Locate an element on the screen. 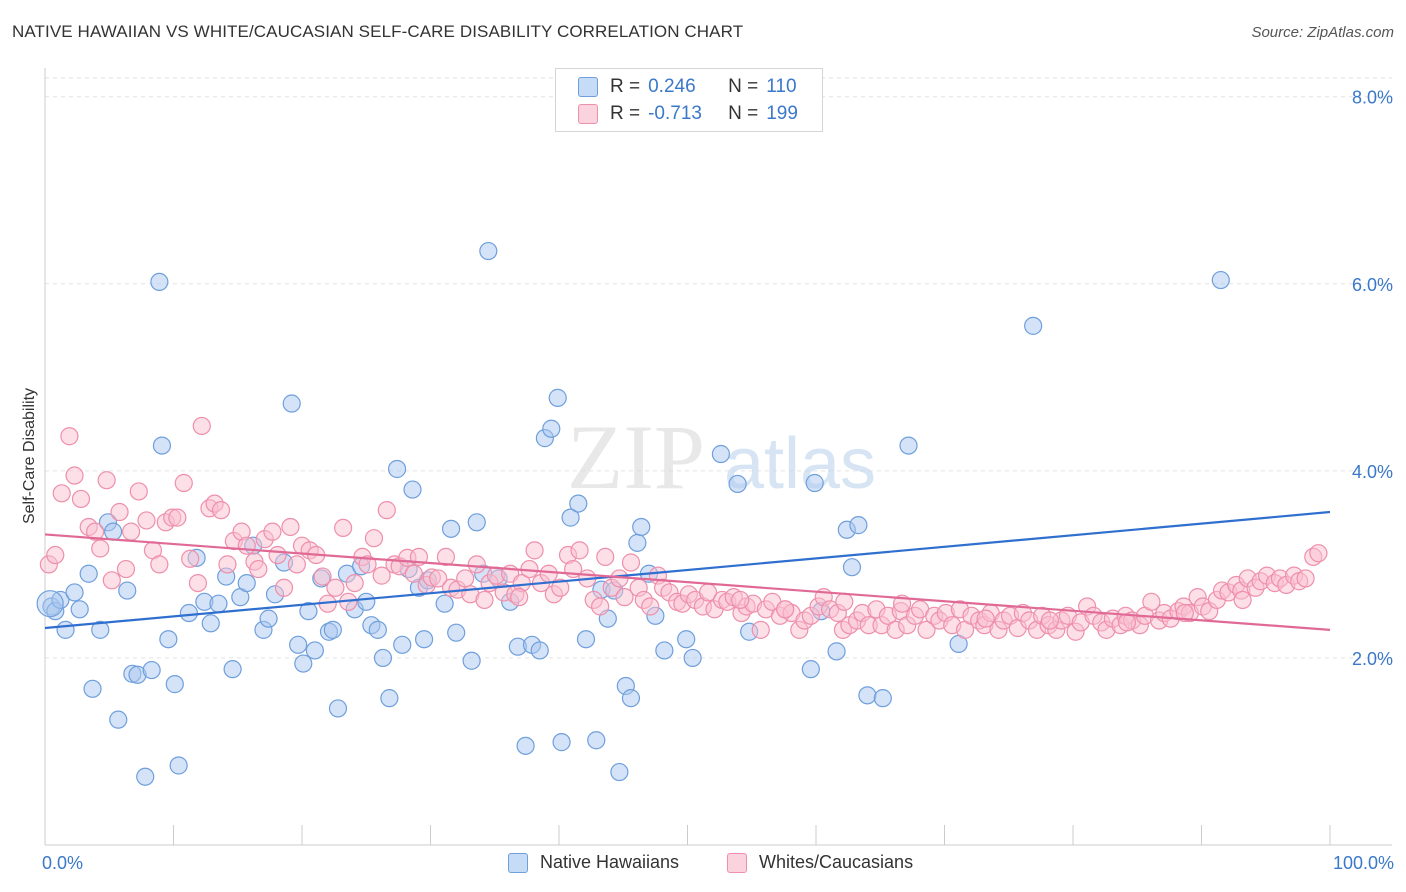  source-credit: Source: ZipAtlas.com is located at coordinates (1322, 32).